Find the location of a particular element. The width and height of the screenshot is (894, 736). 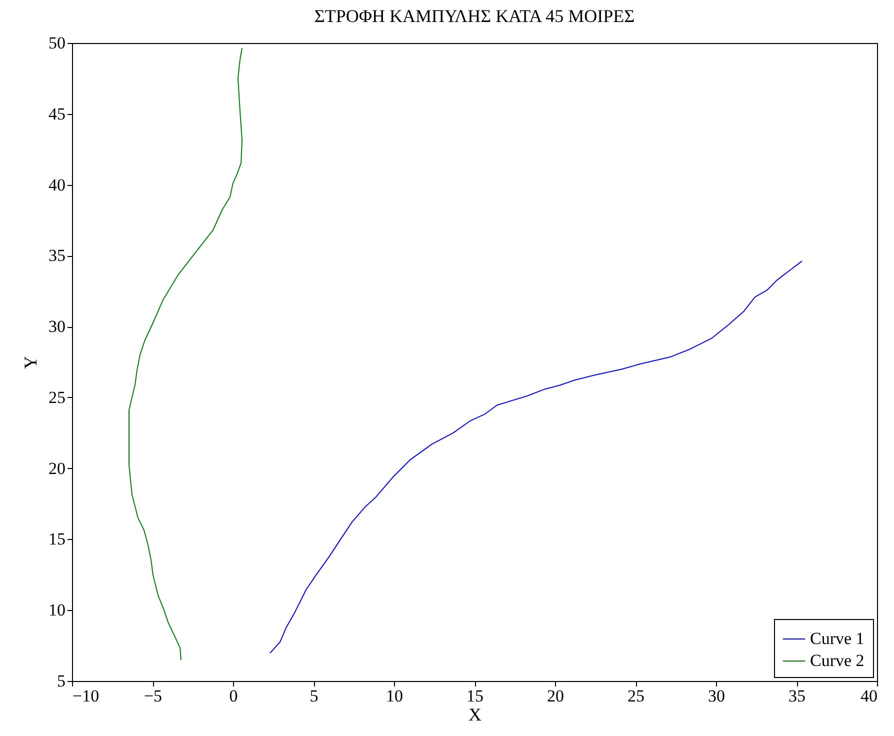

y-tick-label: 15 is located at coordinates (57, 539).